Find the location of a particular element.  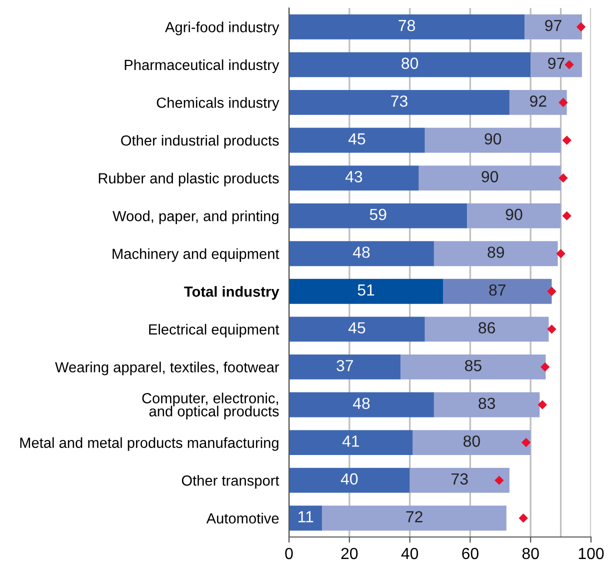

y-tick-label: Automotive is located at coordinates (242, 518).